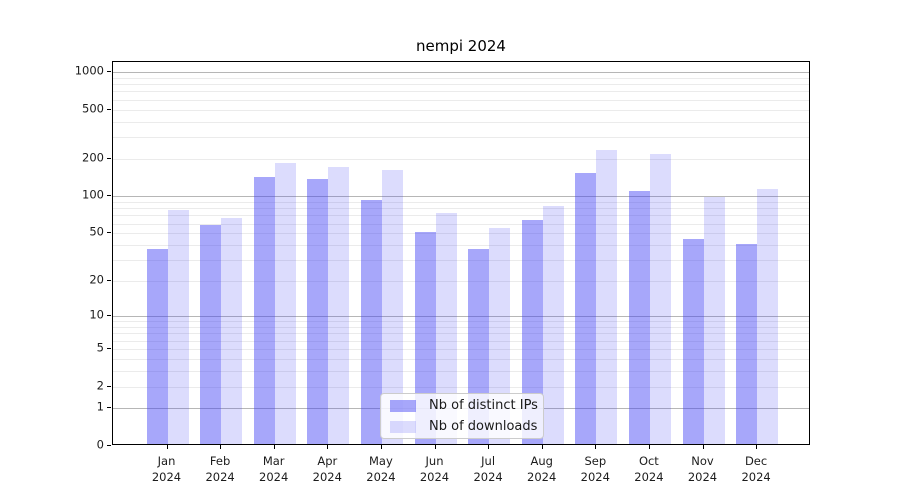 The height and width of the screenshot is (500, 900). I want to click on bar-jul-downloads, so click(500, 336).